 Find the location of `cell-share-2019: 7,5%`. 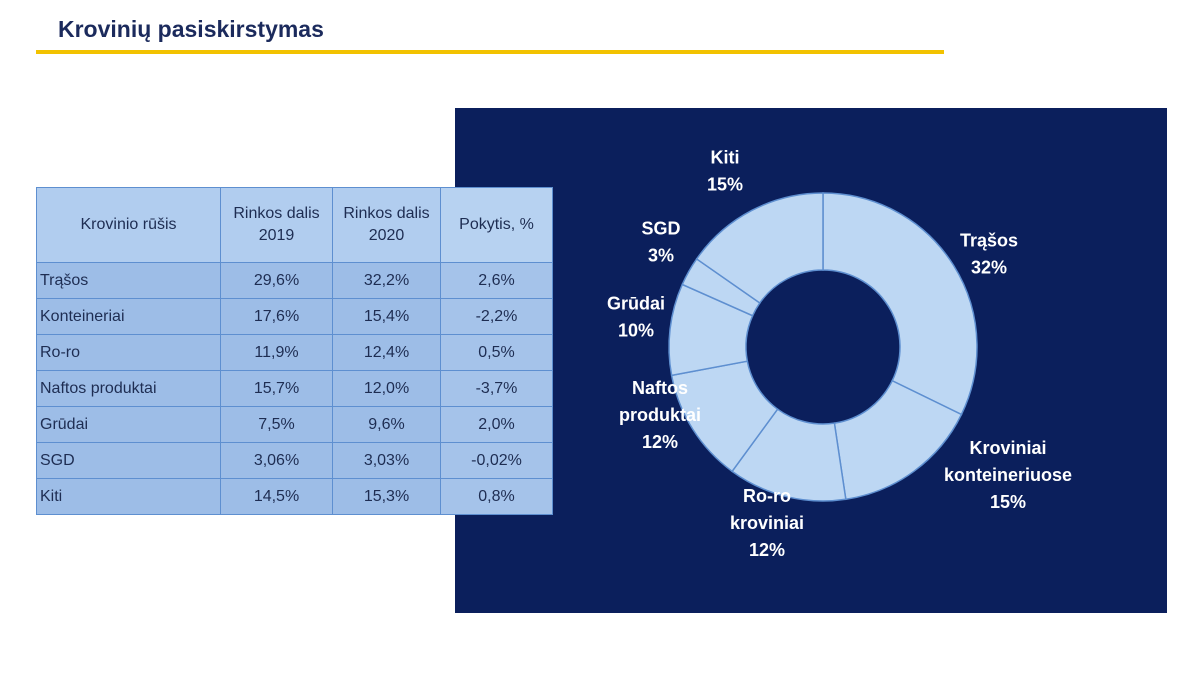

cell-share-2019: 7,5% is located at coordinates (276, 424).